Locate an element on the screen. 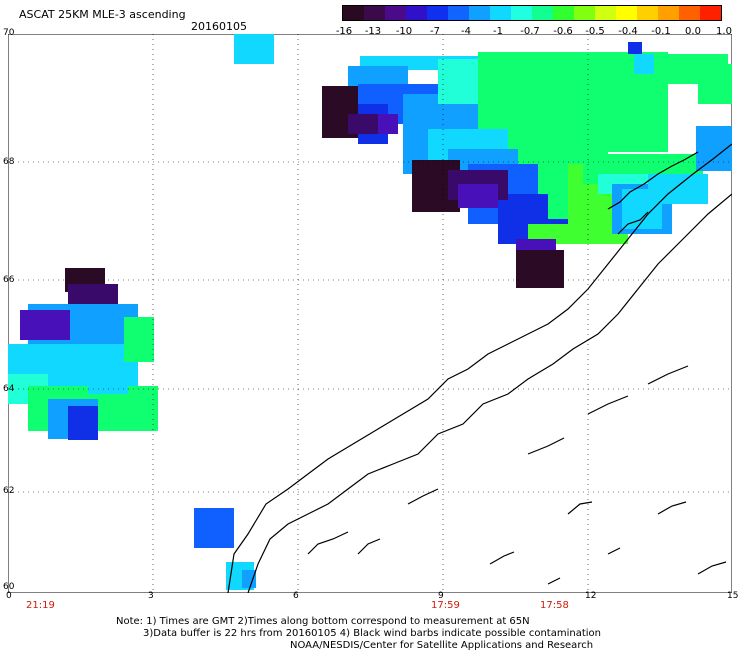  lon-label-9: 9 is located at coordinates (441, 596).